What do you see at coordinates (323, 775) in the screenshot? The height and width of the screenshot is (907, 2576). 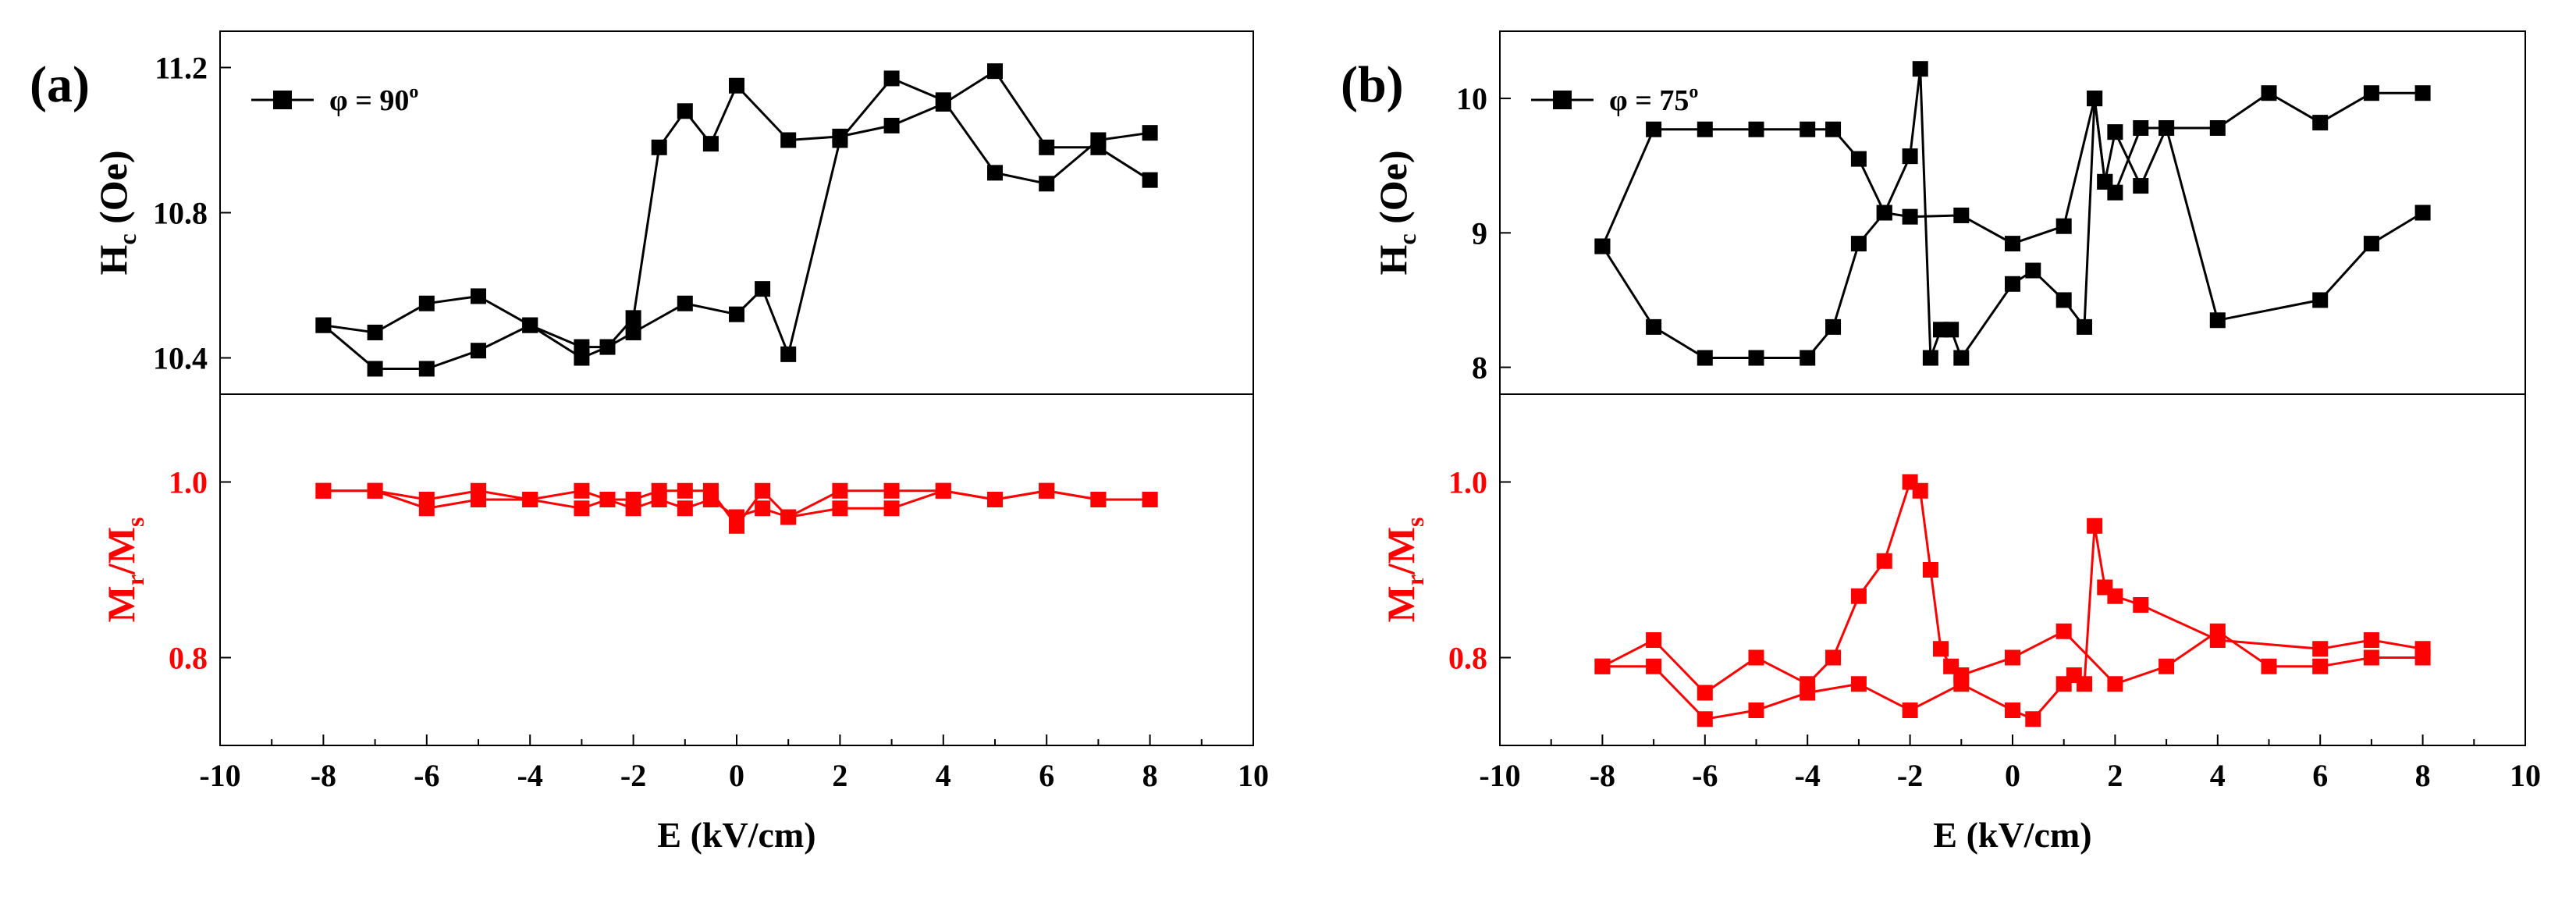 I see `x-tick-label: -8` at bounding box center [323, 775].